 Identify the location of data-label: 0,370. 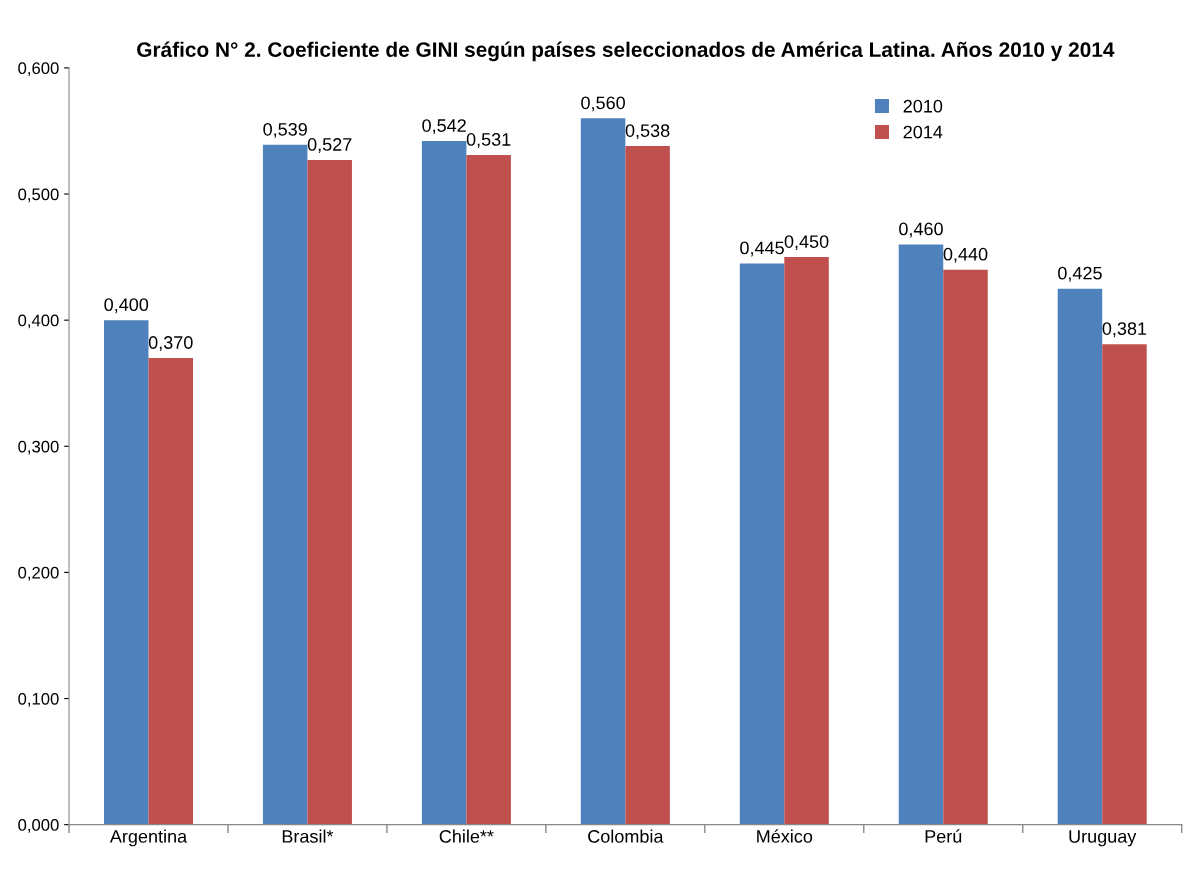
(170, 344).